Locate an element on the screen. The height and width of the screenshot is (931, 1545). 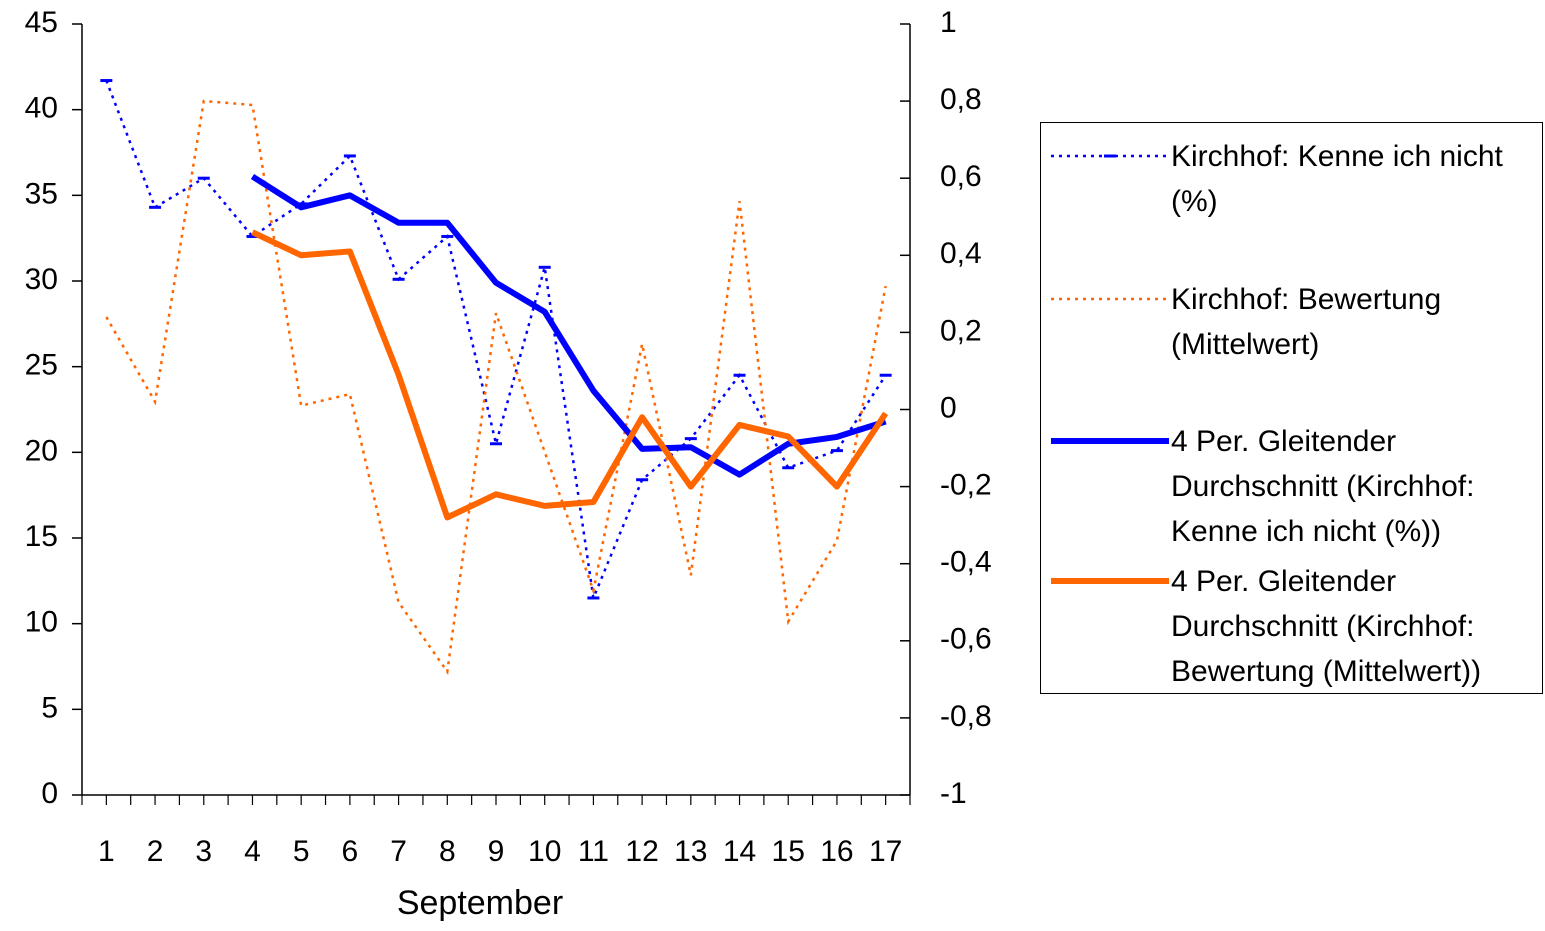
y2-tick-label: -1 is located at coordinates (953, 793).